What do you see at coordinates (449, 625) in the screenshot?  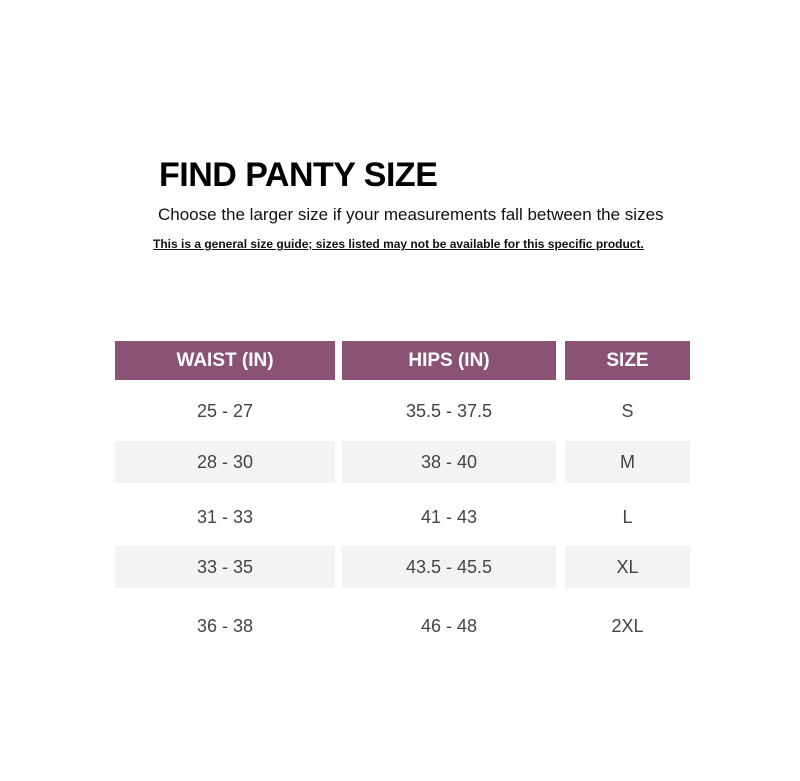 I see `table-cell: 46 - 48` at bounding box center [449, 625].